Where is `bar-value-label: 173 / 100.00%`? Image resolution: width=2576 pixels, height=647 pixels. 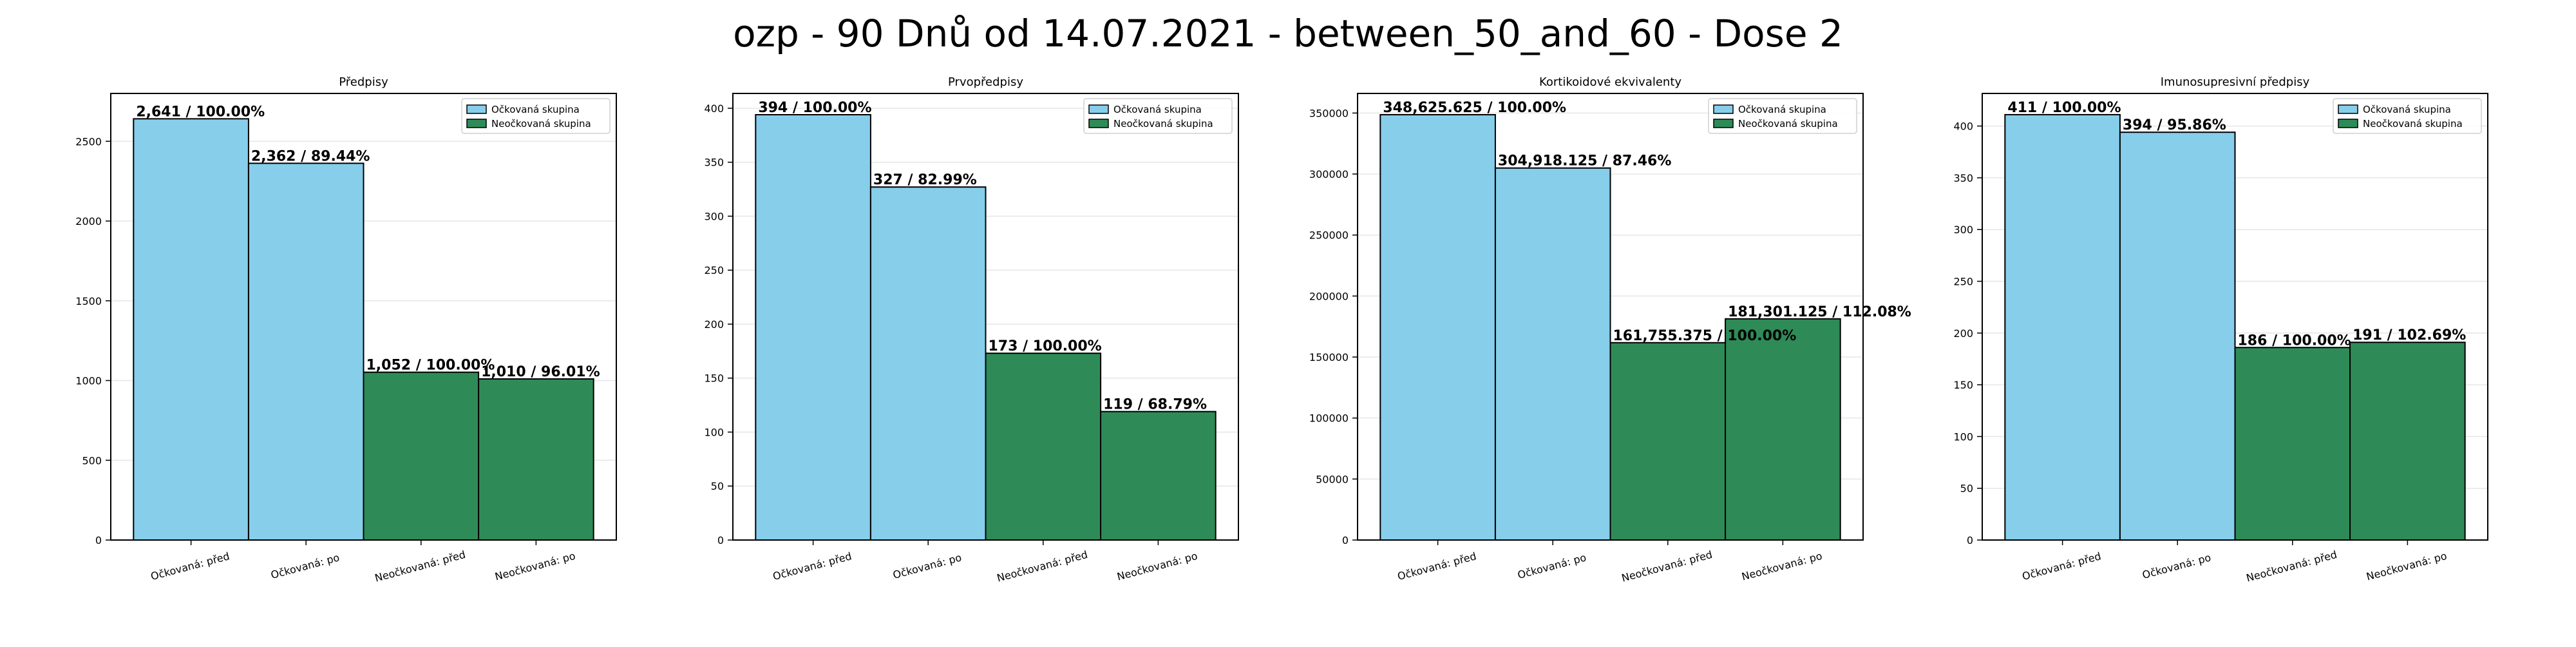 bar-value-label: 173 / 100.00% is located at coordinates (1045, 346).